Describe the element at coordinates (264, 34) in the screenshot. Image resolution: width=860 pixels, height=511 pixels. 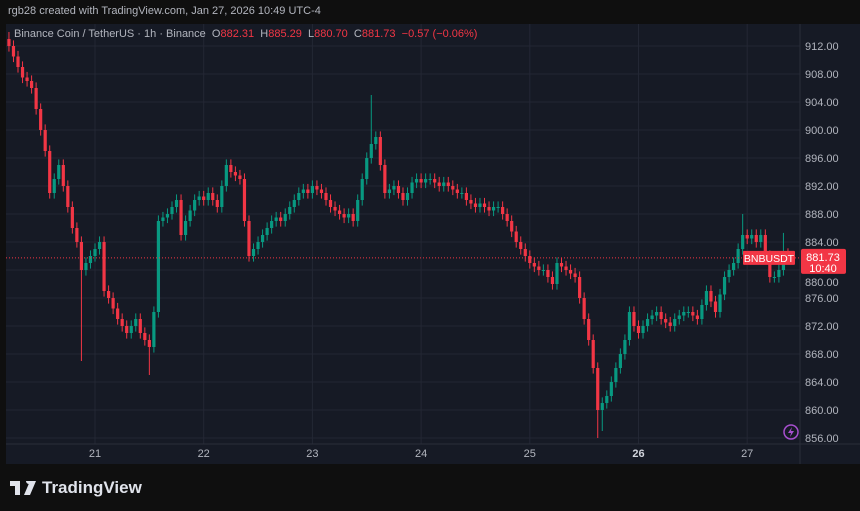
I see `high-label: H` at that location.